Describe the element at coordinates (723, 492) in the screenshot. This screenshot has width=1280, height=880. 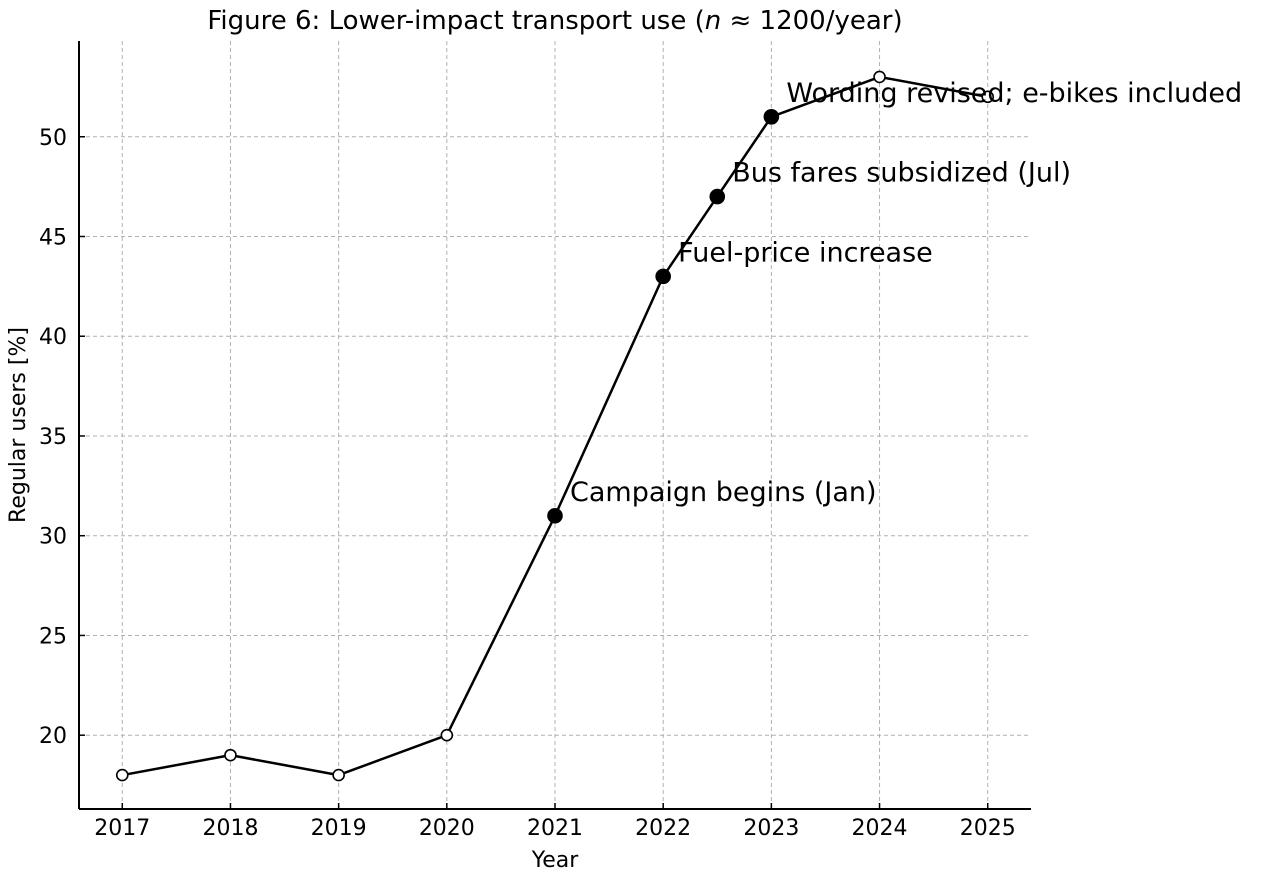
I see `annotation-label: Campaign begins (Jan)` at that location.